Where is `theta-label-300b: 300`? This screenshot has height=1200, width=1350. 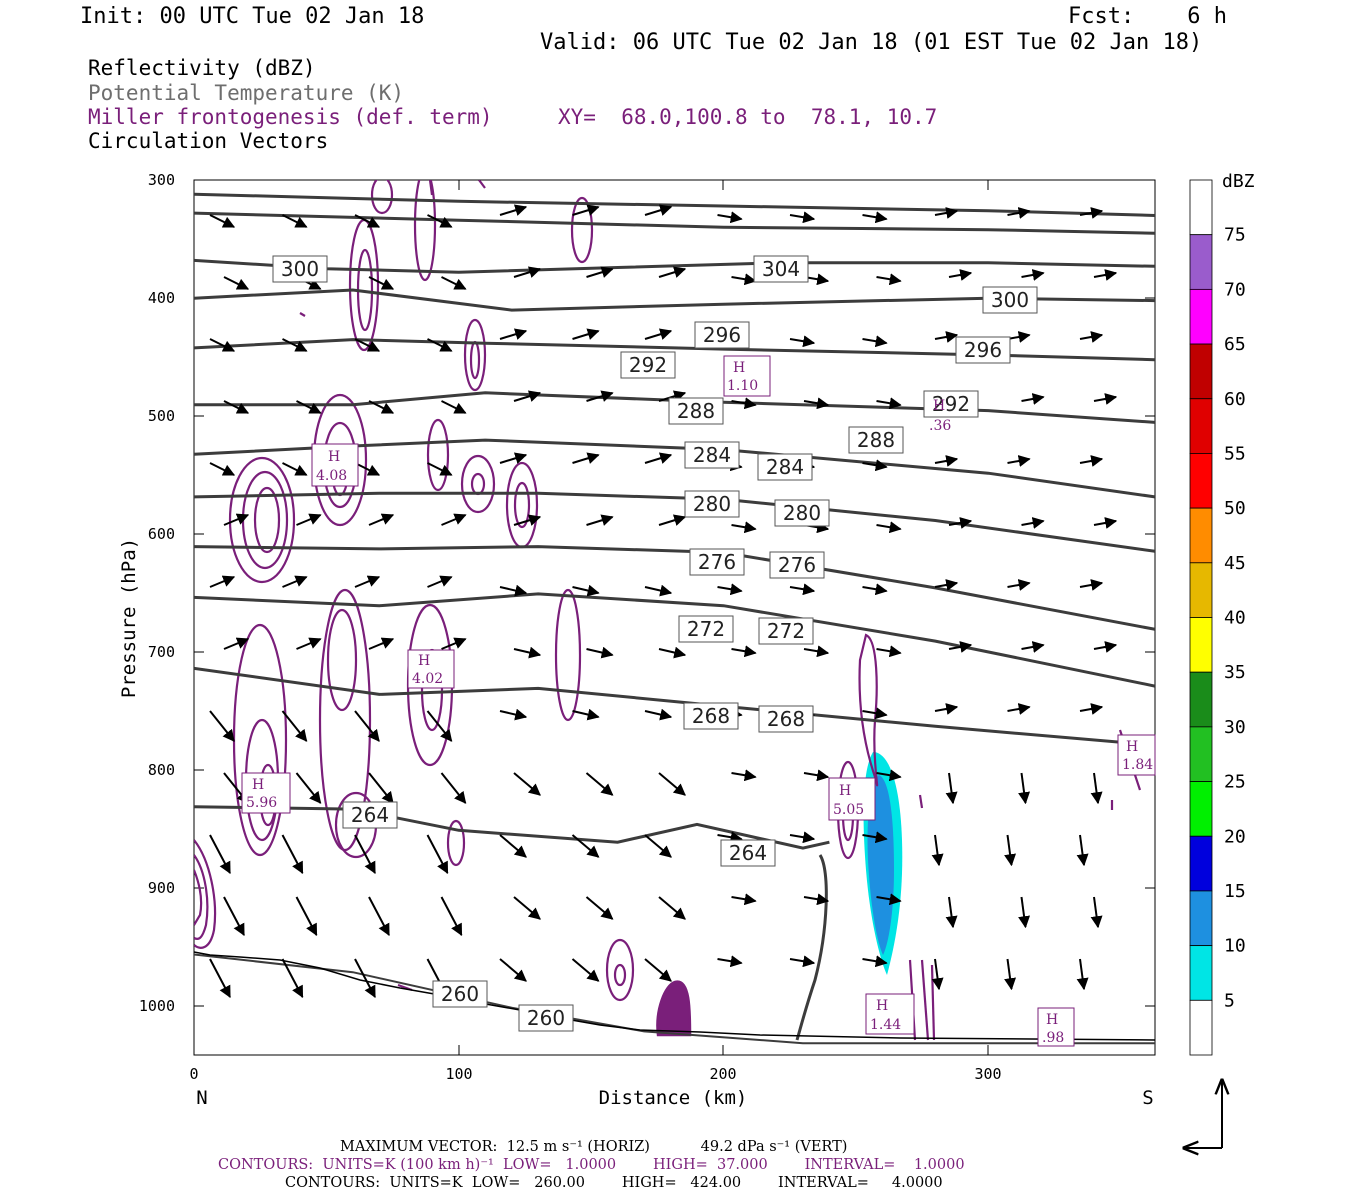 theta-label-300b: 300 is located at coordinates (1010, 300).